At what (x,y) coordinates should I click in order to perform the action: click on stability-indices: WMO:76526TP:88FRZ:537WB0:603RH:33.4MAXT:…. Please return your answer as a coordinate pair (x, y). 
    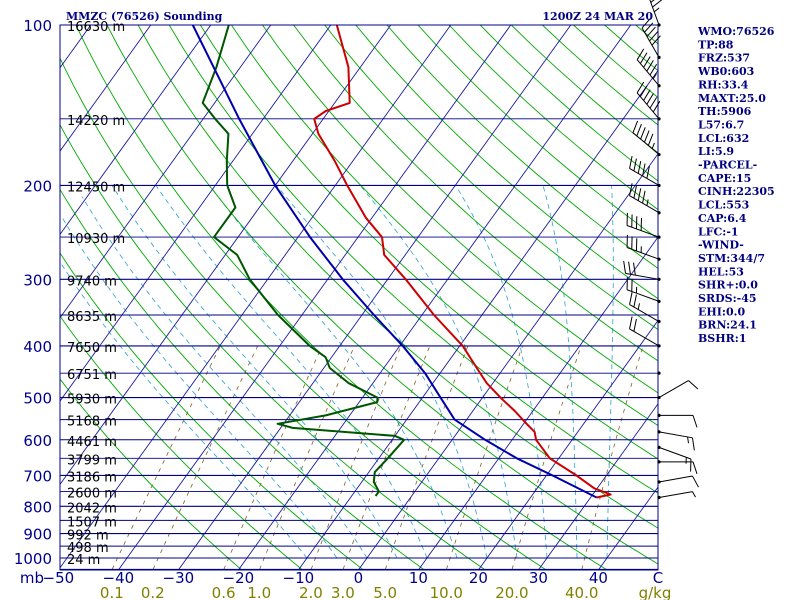
    Looking at the image, I should click on (736, 185).